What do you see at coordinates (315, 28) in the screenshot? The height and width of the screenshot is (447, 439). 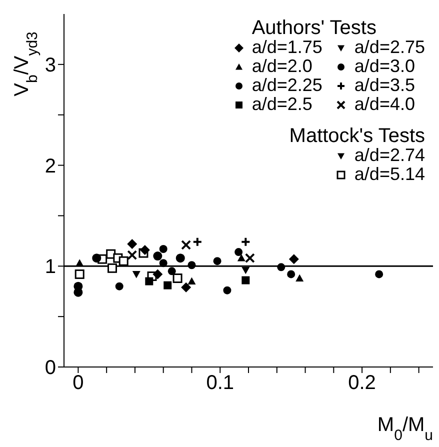 I see `legend-title: Authors' Tests` at bounding box center [315, 28].